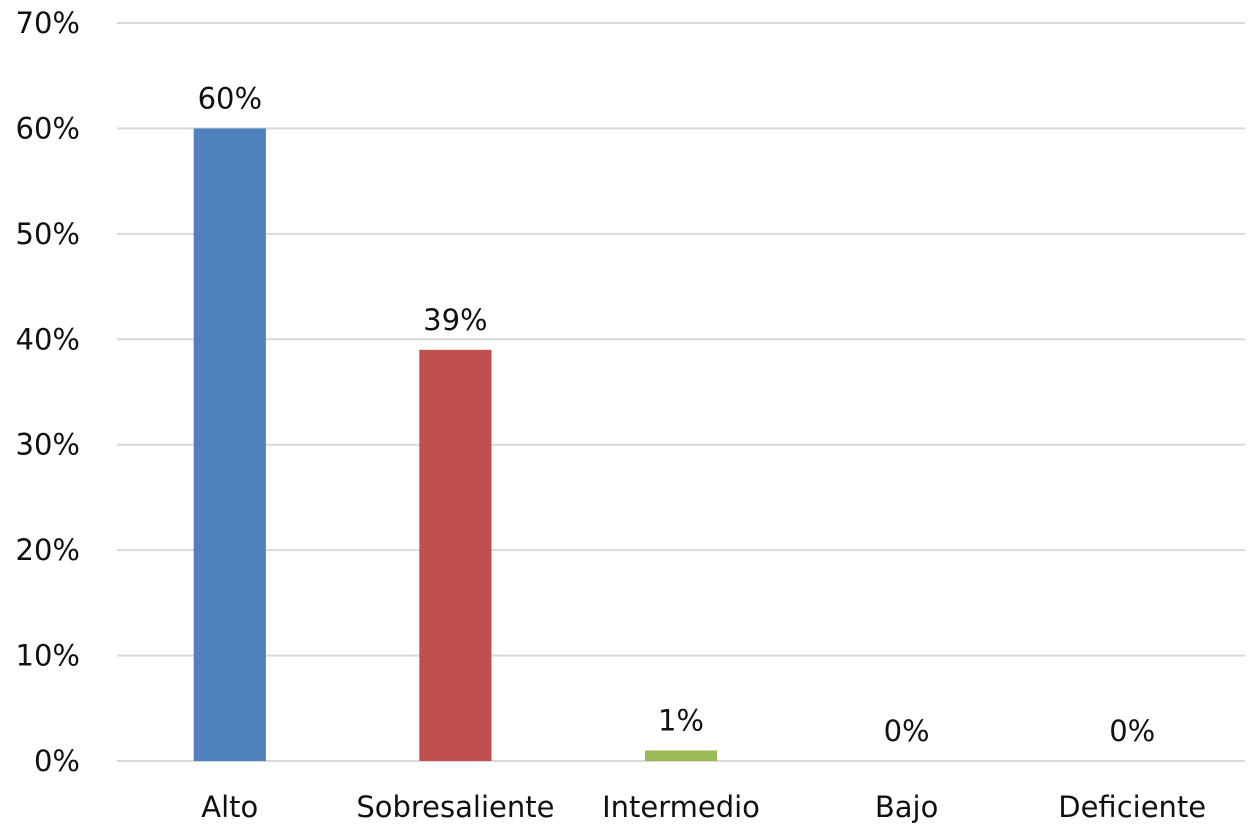 The height and width of the screenshot is (829, 1249). I want to click on y-tick-label: 60%, so click(48, 128).